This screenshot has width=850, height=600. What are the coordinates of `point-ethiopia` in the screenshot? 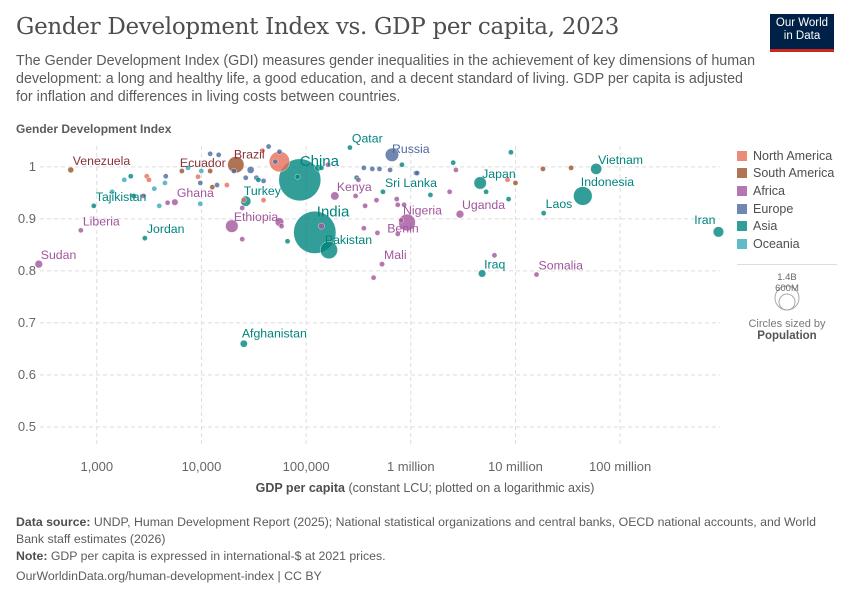 It's located at (232, 226).